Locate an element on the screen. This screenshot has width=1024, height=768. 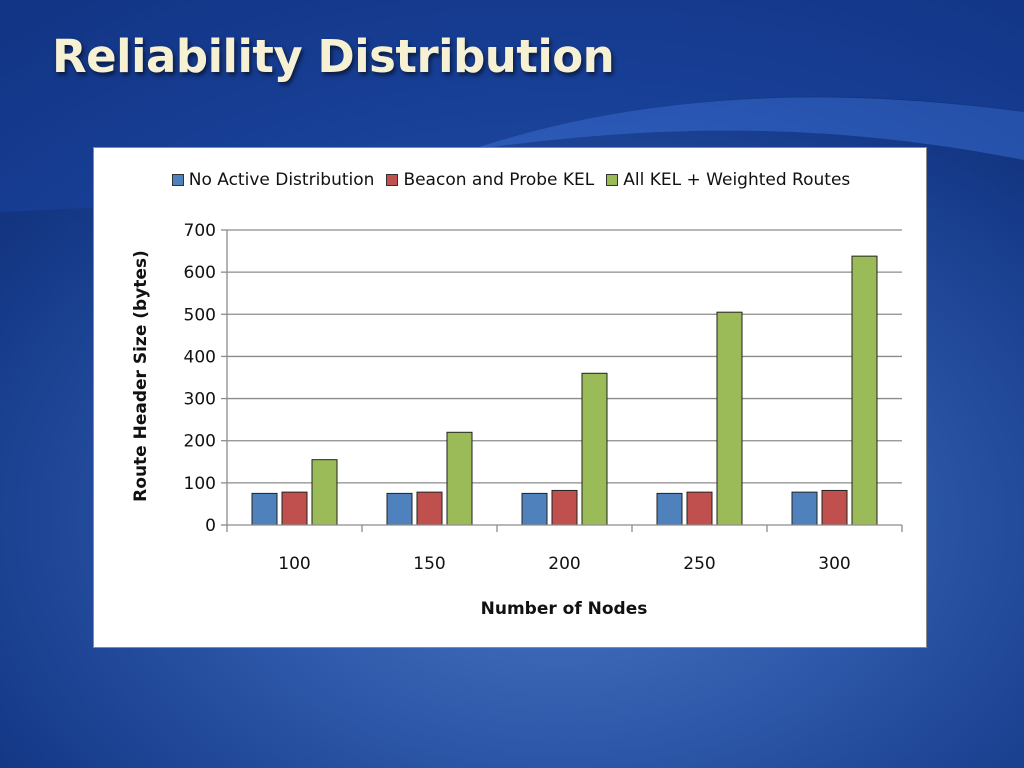
legend-item-all-kel-weighted-routes: All KEL + Weighted Routes is located at coordinates (728, 180).